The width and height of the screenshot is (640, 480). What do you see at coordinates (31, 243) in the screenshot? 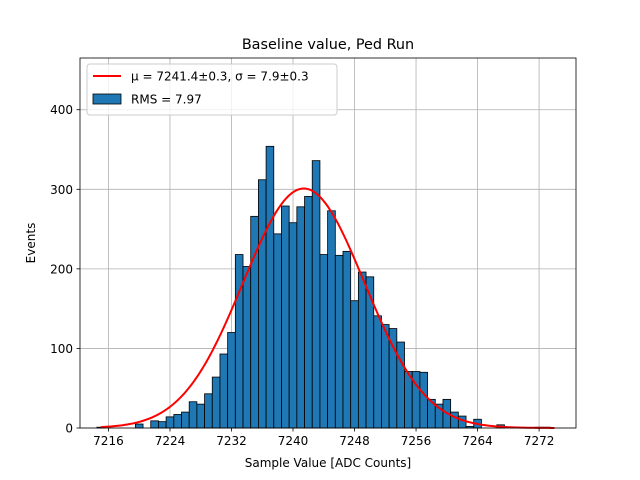
I see `y-axis-label: Events` at bounding box center [31, 243].